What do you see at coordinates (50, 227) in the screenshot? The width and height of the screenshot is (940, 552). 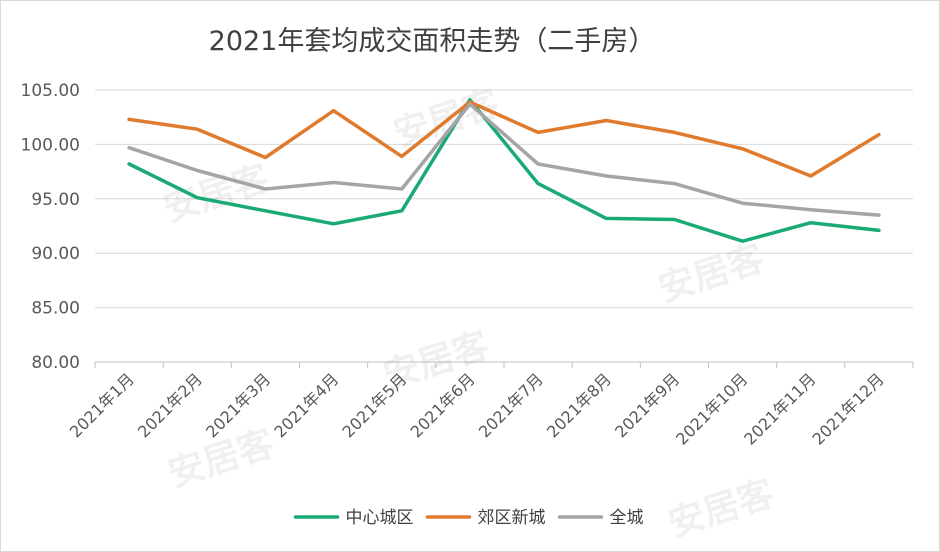 I see `y-axis-tick-labels: 80.00 85.00 90.00 95.00 100.00 105.00` at bounding box center [50, 227].